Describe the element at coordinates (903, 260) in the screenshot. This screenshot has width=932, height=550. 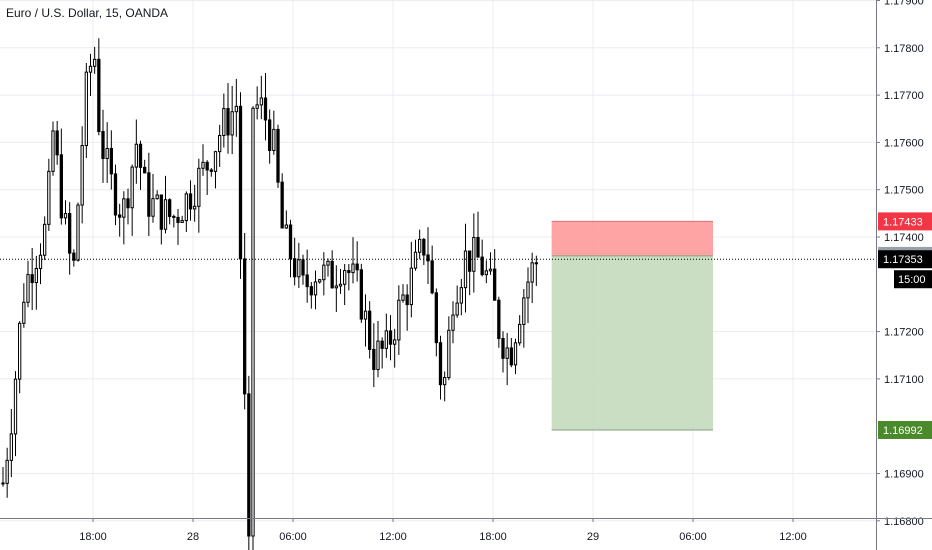
I see `current-price-badge-label: 1.17353` at that location.